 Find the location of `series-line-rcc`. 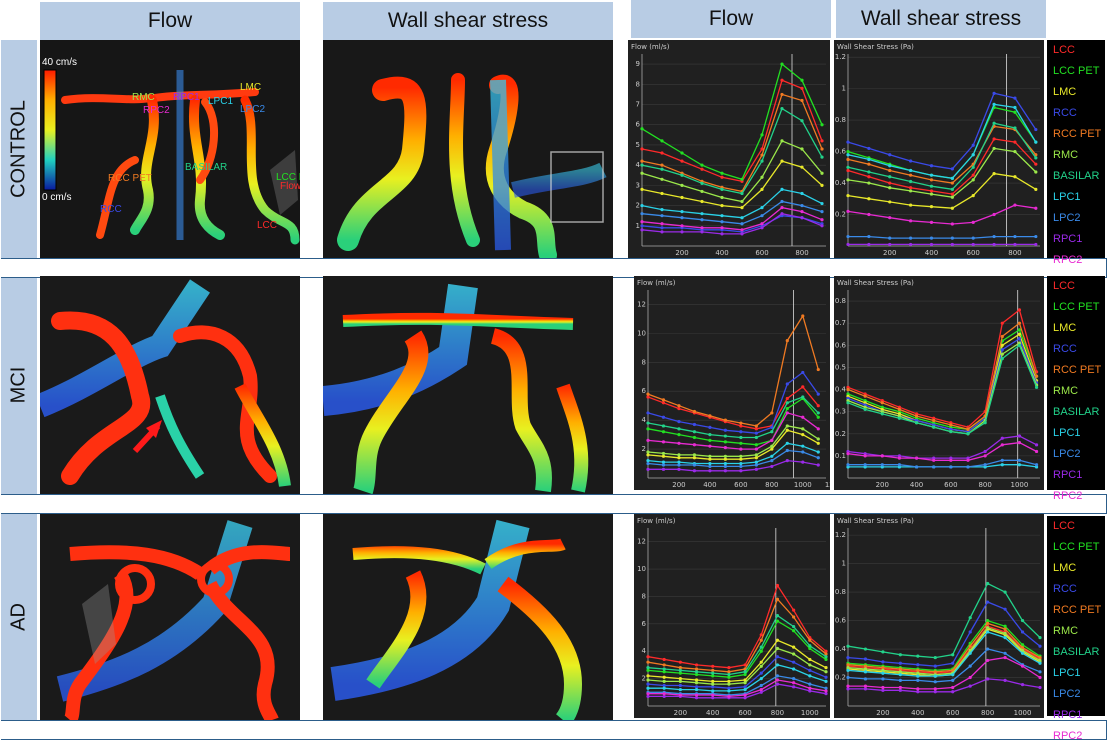

series-line-rcc is located at coordinates (942, 131).